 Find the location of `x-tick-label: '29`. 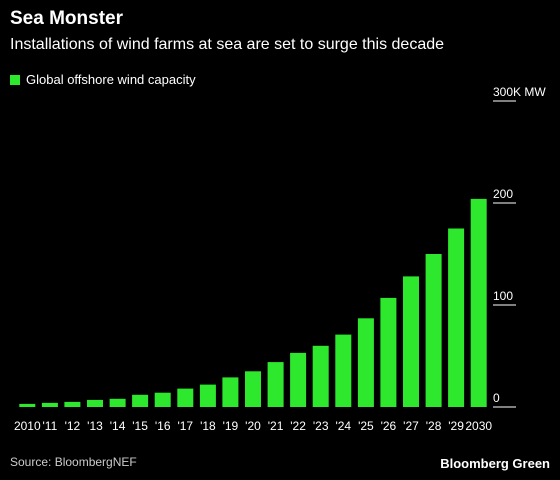

x-tick-label: '29 is located at coordinates (456, 426).